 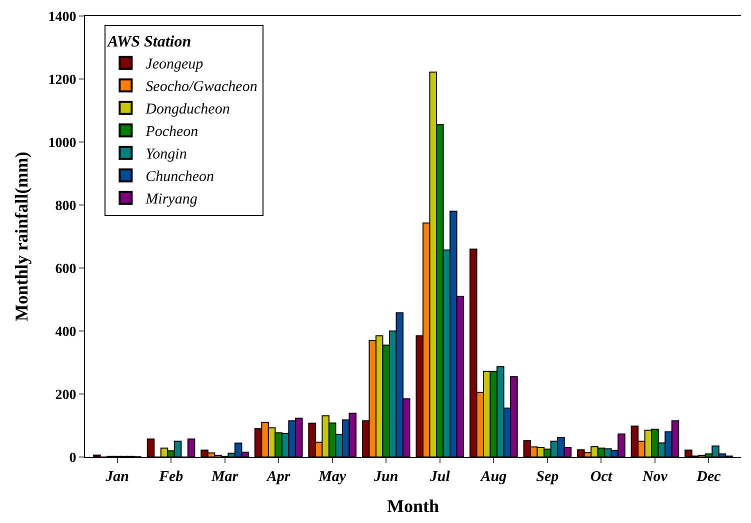 What do you see at coordinates (21, 237) in the screenshot?
I see `y-axis-title: Monthly rainfall(mm)` at bounding box center [21, 237].